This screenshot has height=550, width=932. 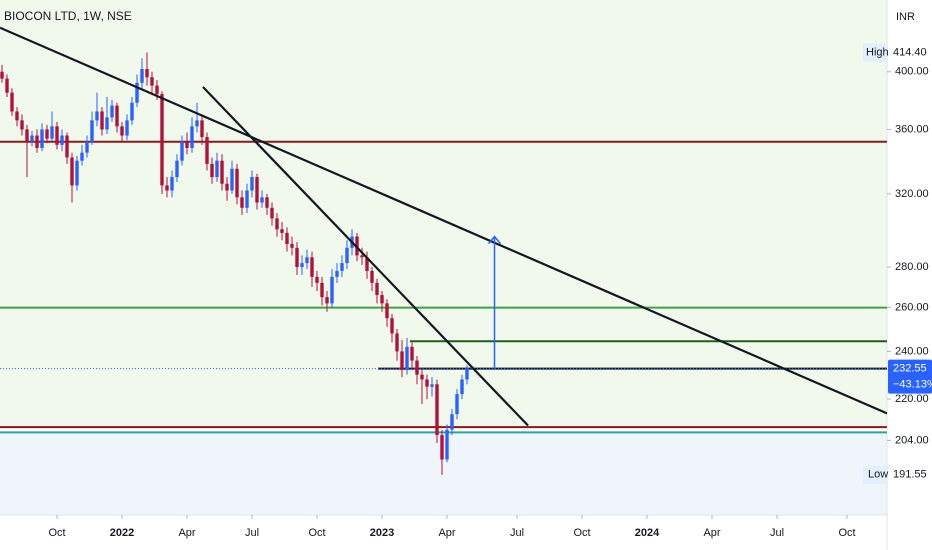 What do you see at coordinates (912, 72) in the screenshot?
I see `y-tick-label: 400.00` at bounding box center [912, 72].